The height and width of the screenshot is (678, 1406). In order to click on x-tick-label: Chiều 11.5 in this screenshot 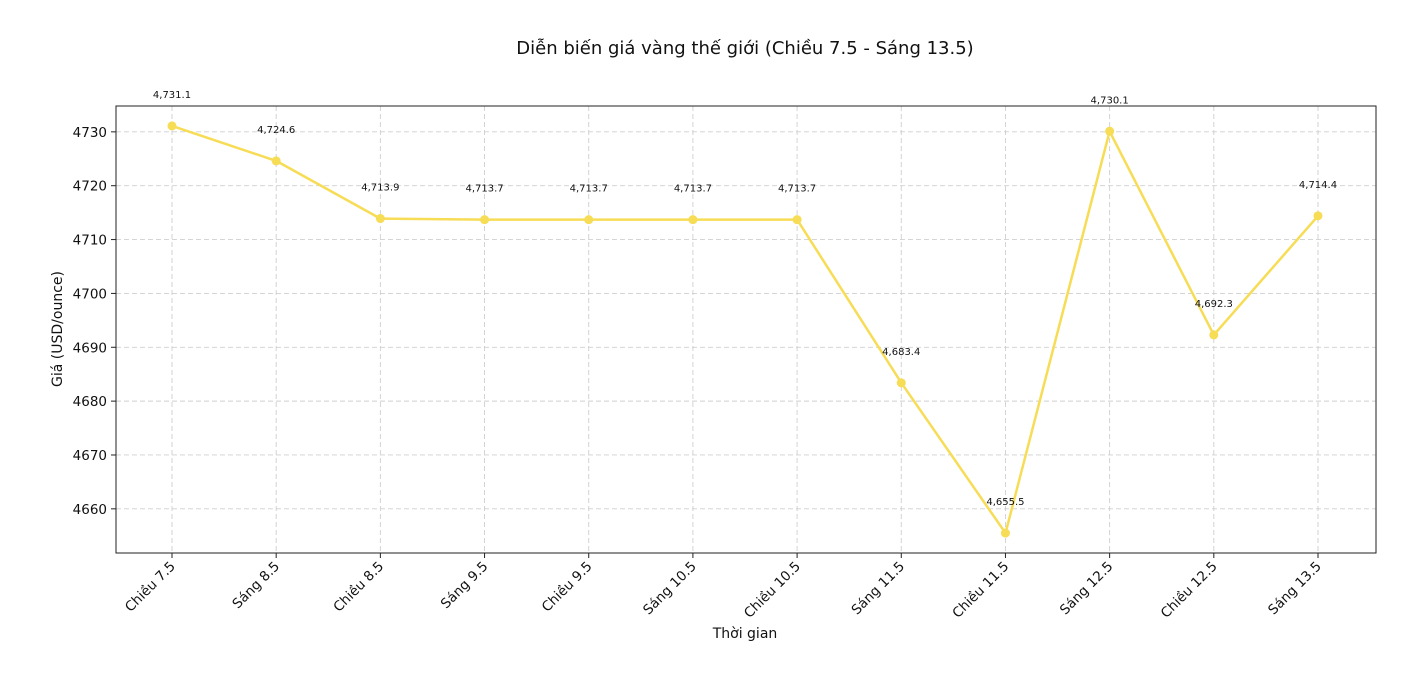, I will do `click(981, 590)`.